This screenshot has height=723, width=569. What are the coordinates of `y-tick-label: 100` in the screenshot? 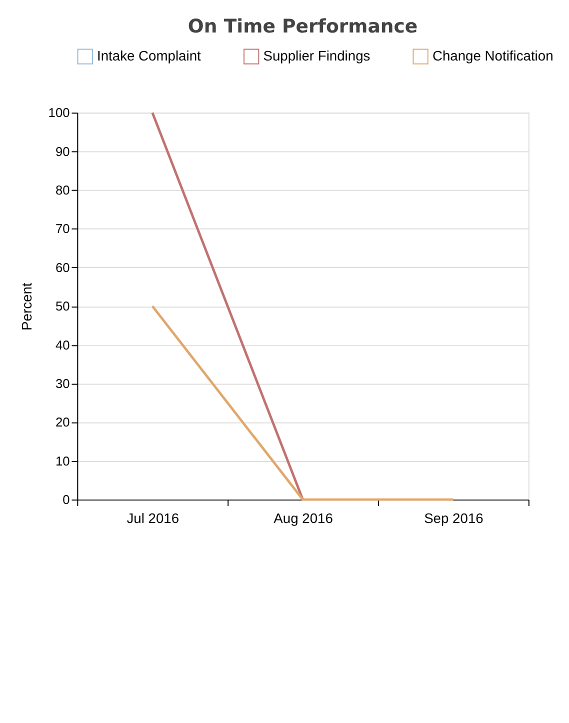 It's located at (59, 112).